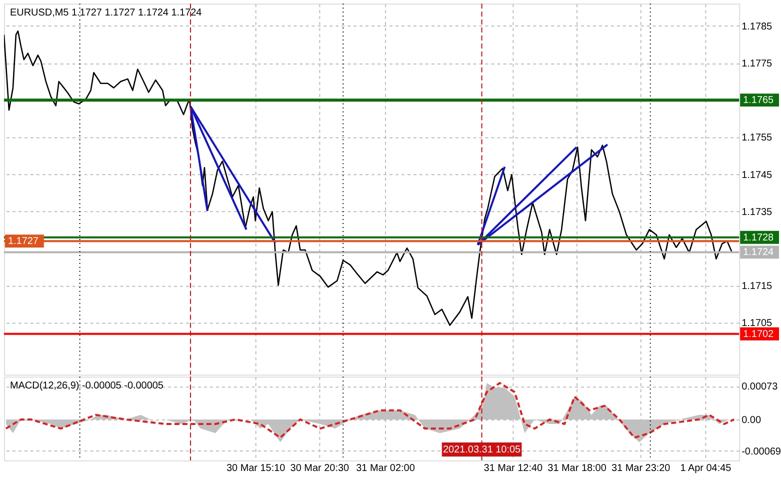 This screenshot has width=781, height=489. What do you see at coordinates (761, 452) in the screenshot?
I see `y-tick-label: -0.00069` at bounding box center [761, 452].